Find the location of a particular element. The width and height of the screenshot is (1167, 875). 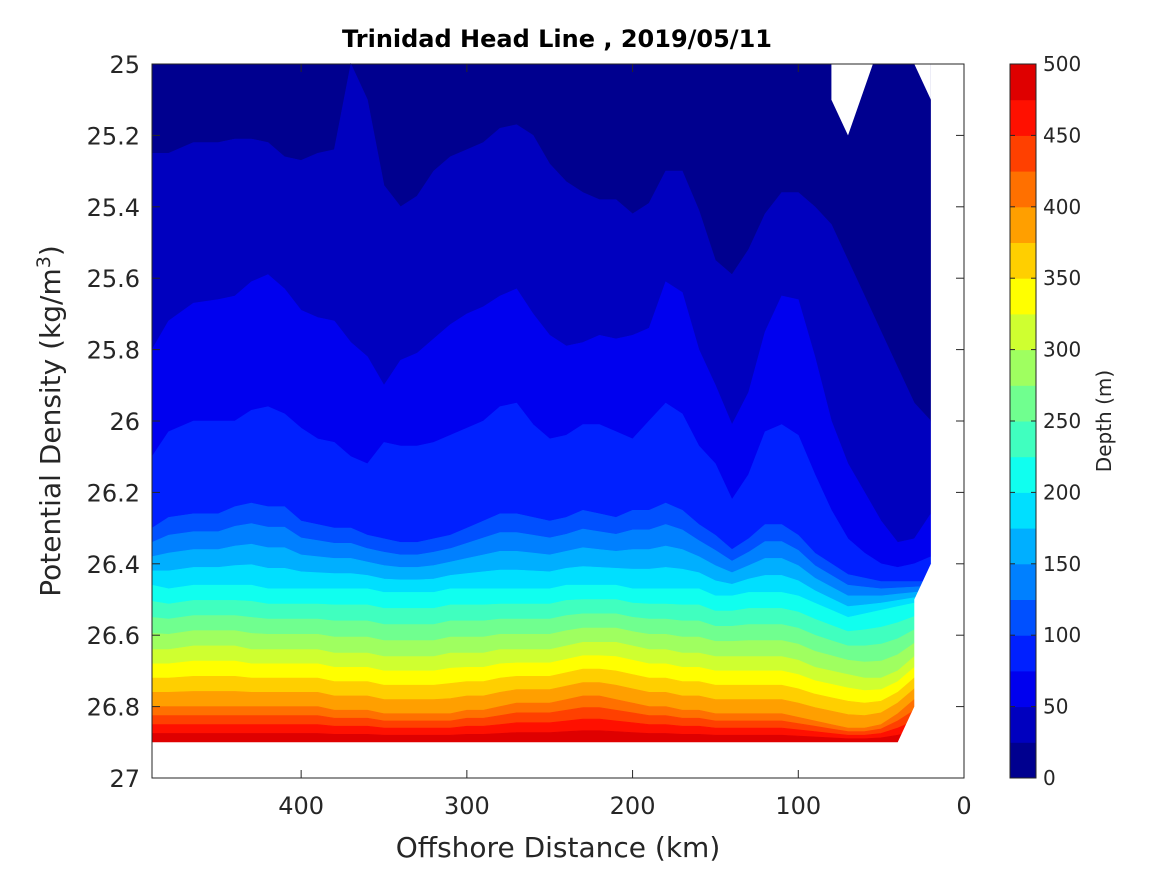

y-tick-label: 25 is located at coordinates (124, 65).